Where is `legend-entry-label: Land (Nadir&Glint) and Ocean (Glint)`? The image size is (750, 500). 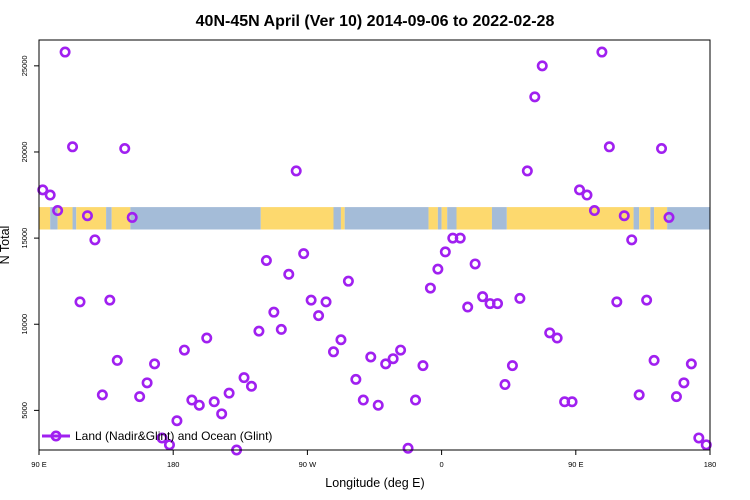
legend-entry-label: Land (Nadir&Glint) and Ocean (Glint) is located at coordinates (173, 436).